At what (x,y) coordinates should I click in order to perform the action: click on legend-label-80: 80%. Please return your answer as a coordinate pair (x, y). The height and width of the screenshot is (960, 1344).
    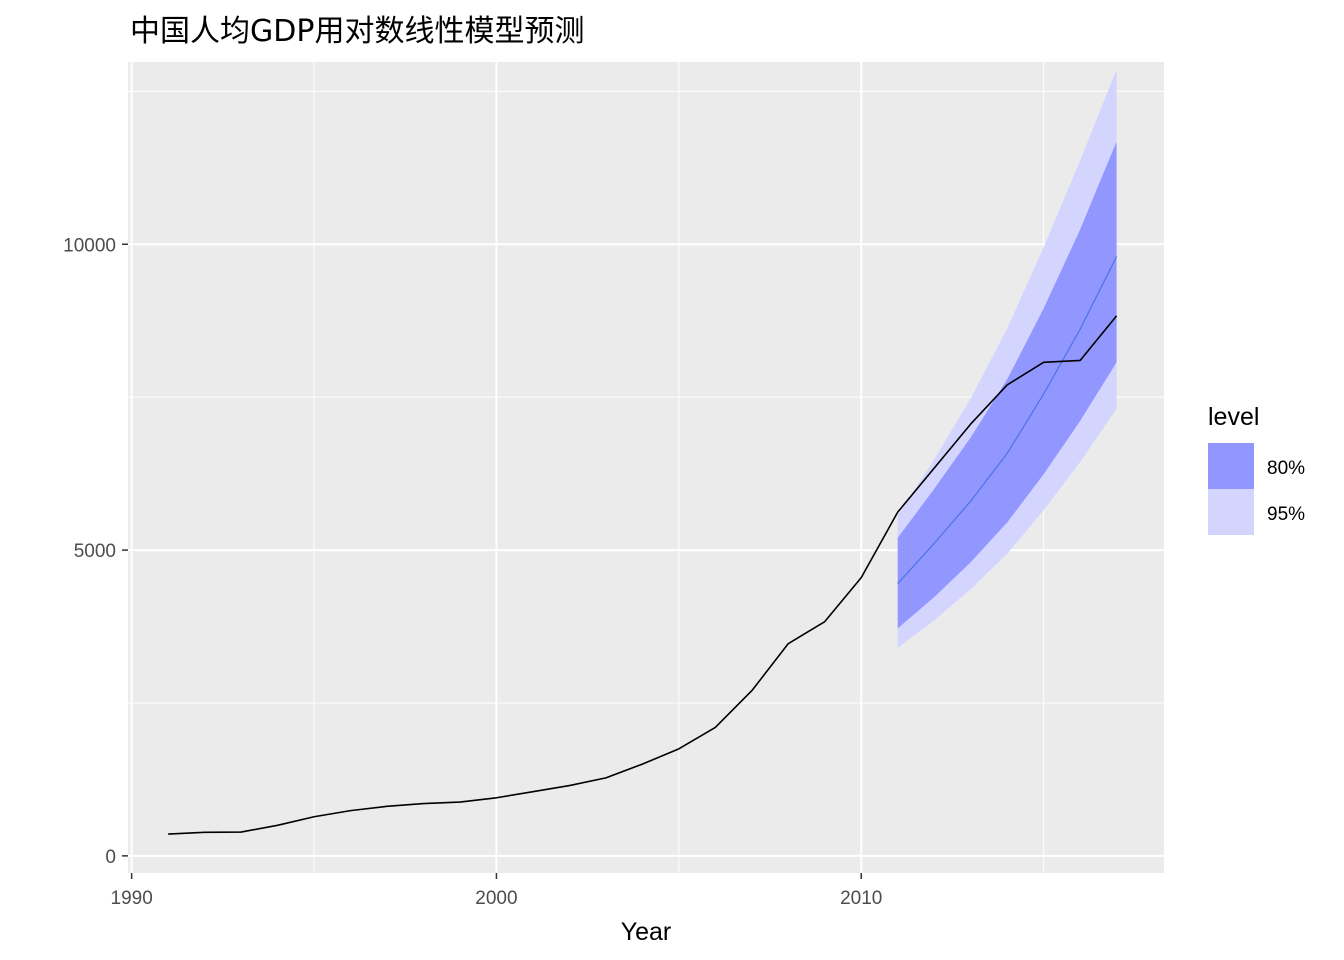
    Looking at the image, I should click on (1286, 468).